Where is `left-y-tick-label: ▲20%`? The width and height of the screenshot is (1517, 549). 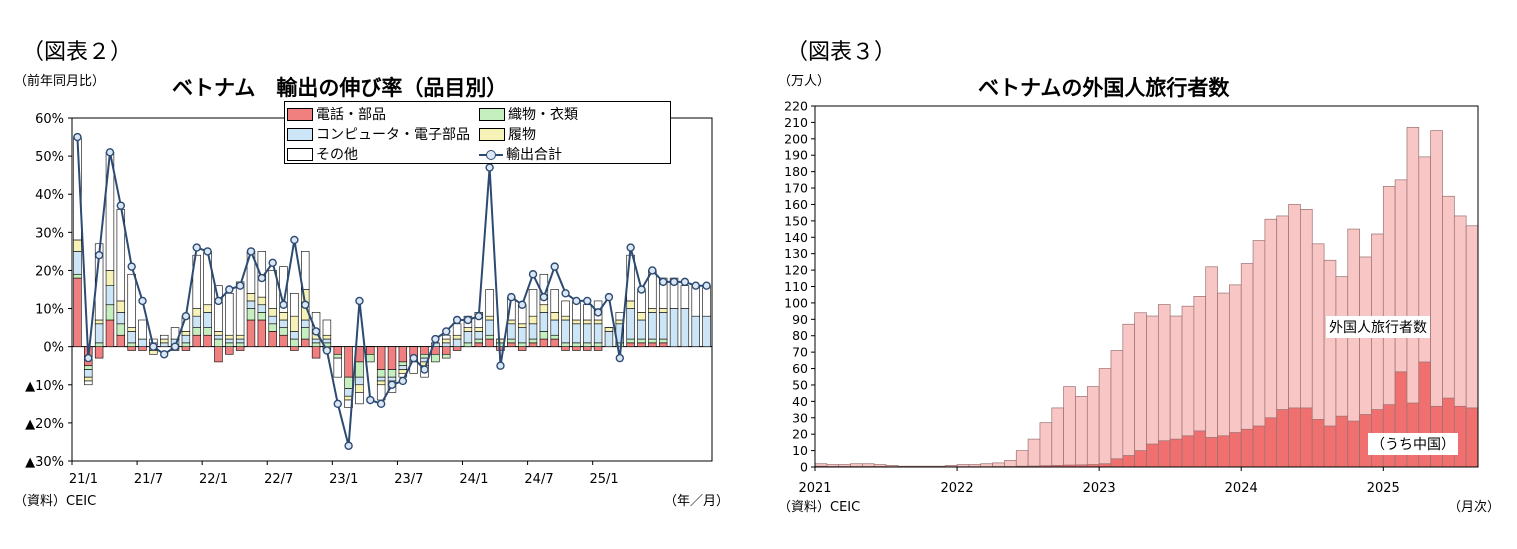 left-y-tick-label: ▲20% is located at coordinates (44, 424).